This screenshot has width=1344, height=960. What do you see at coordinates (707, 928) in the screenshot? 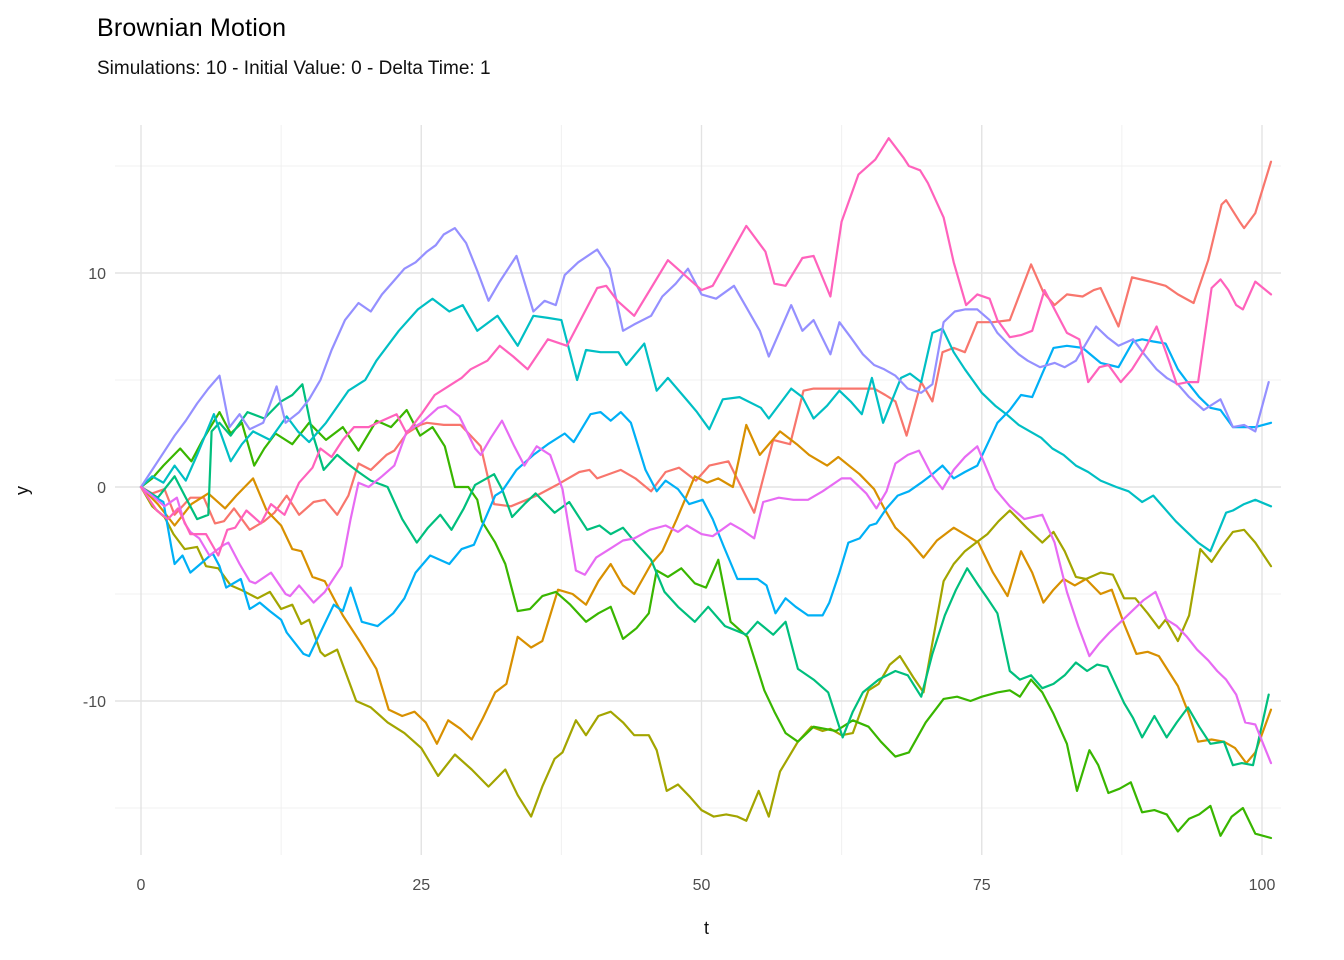
I see `x-axis-title: t` at bounding box center [707, 928].